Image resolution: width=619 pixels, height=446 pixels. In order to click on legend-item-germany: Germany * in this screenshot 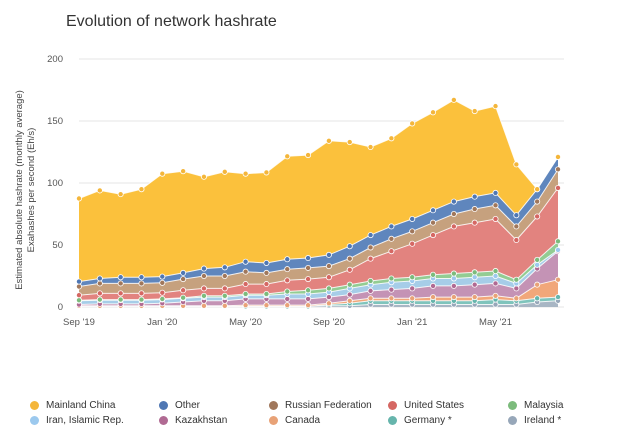, I will do `click(448, 420)`.